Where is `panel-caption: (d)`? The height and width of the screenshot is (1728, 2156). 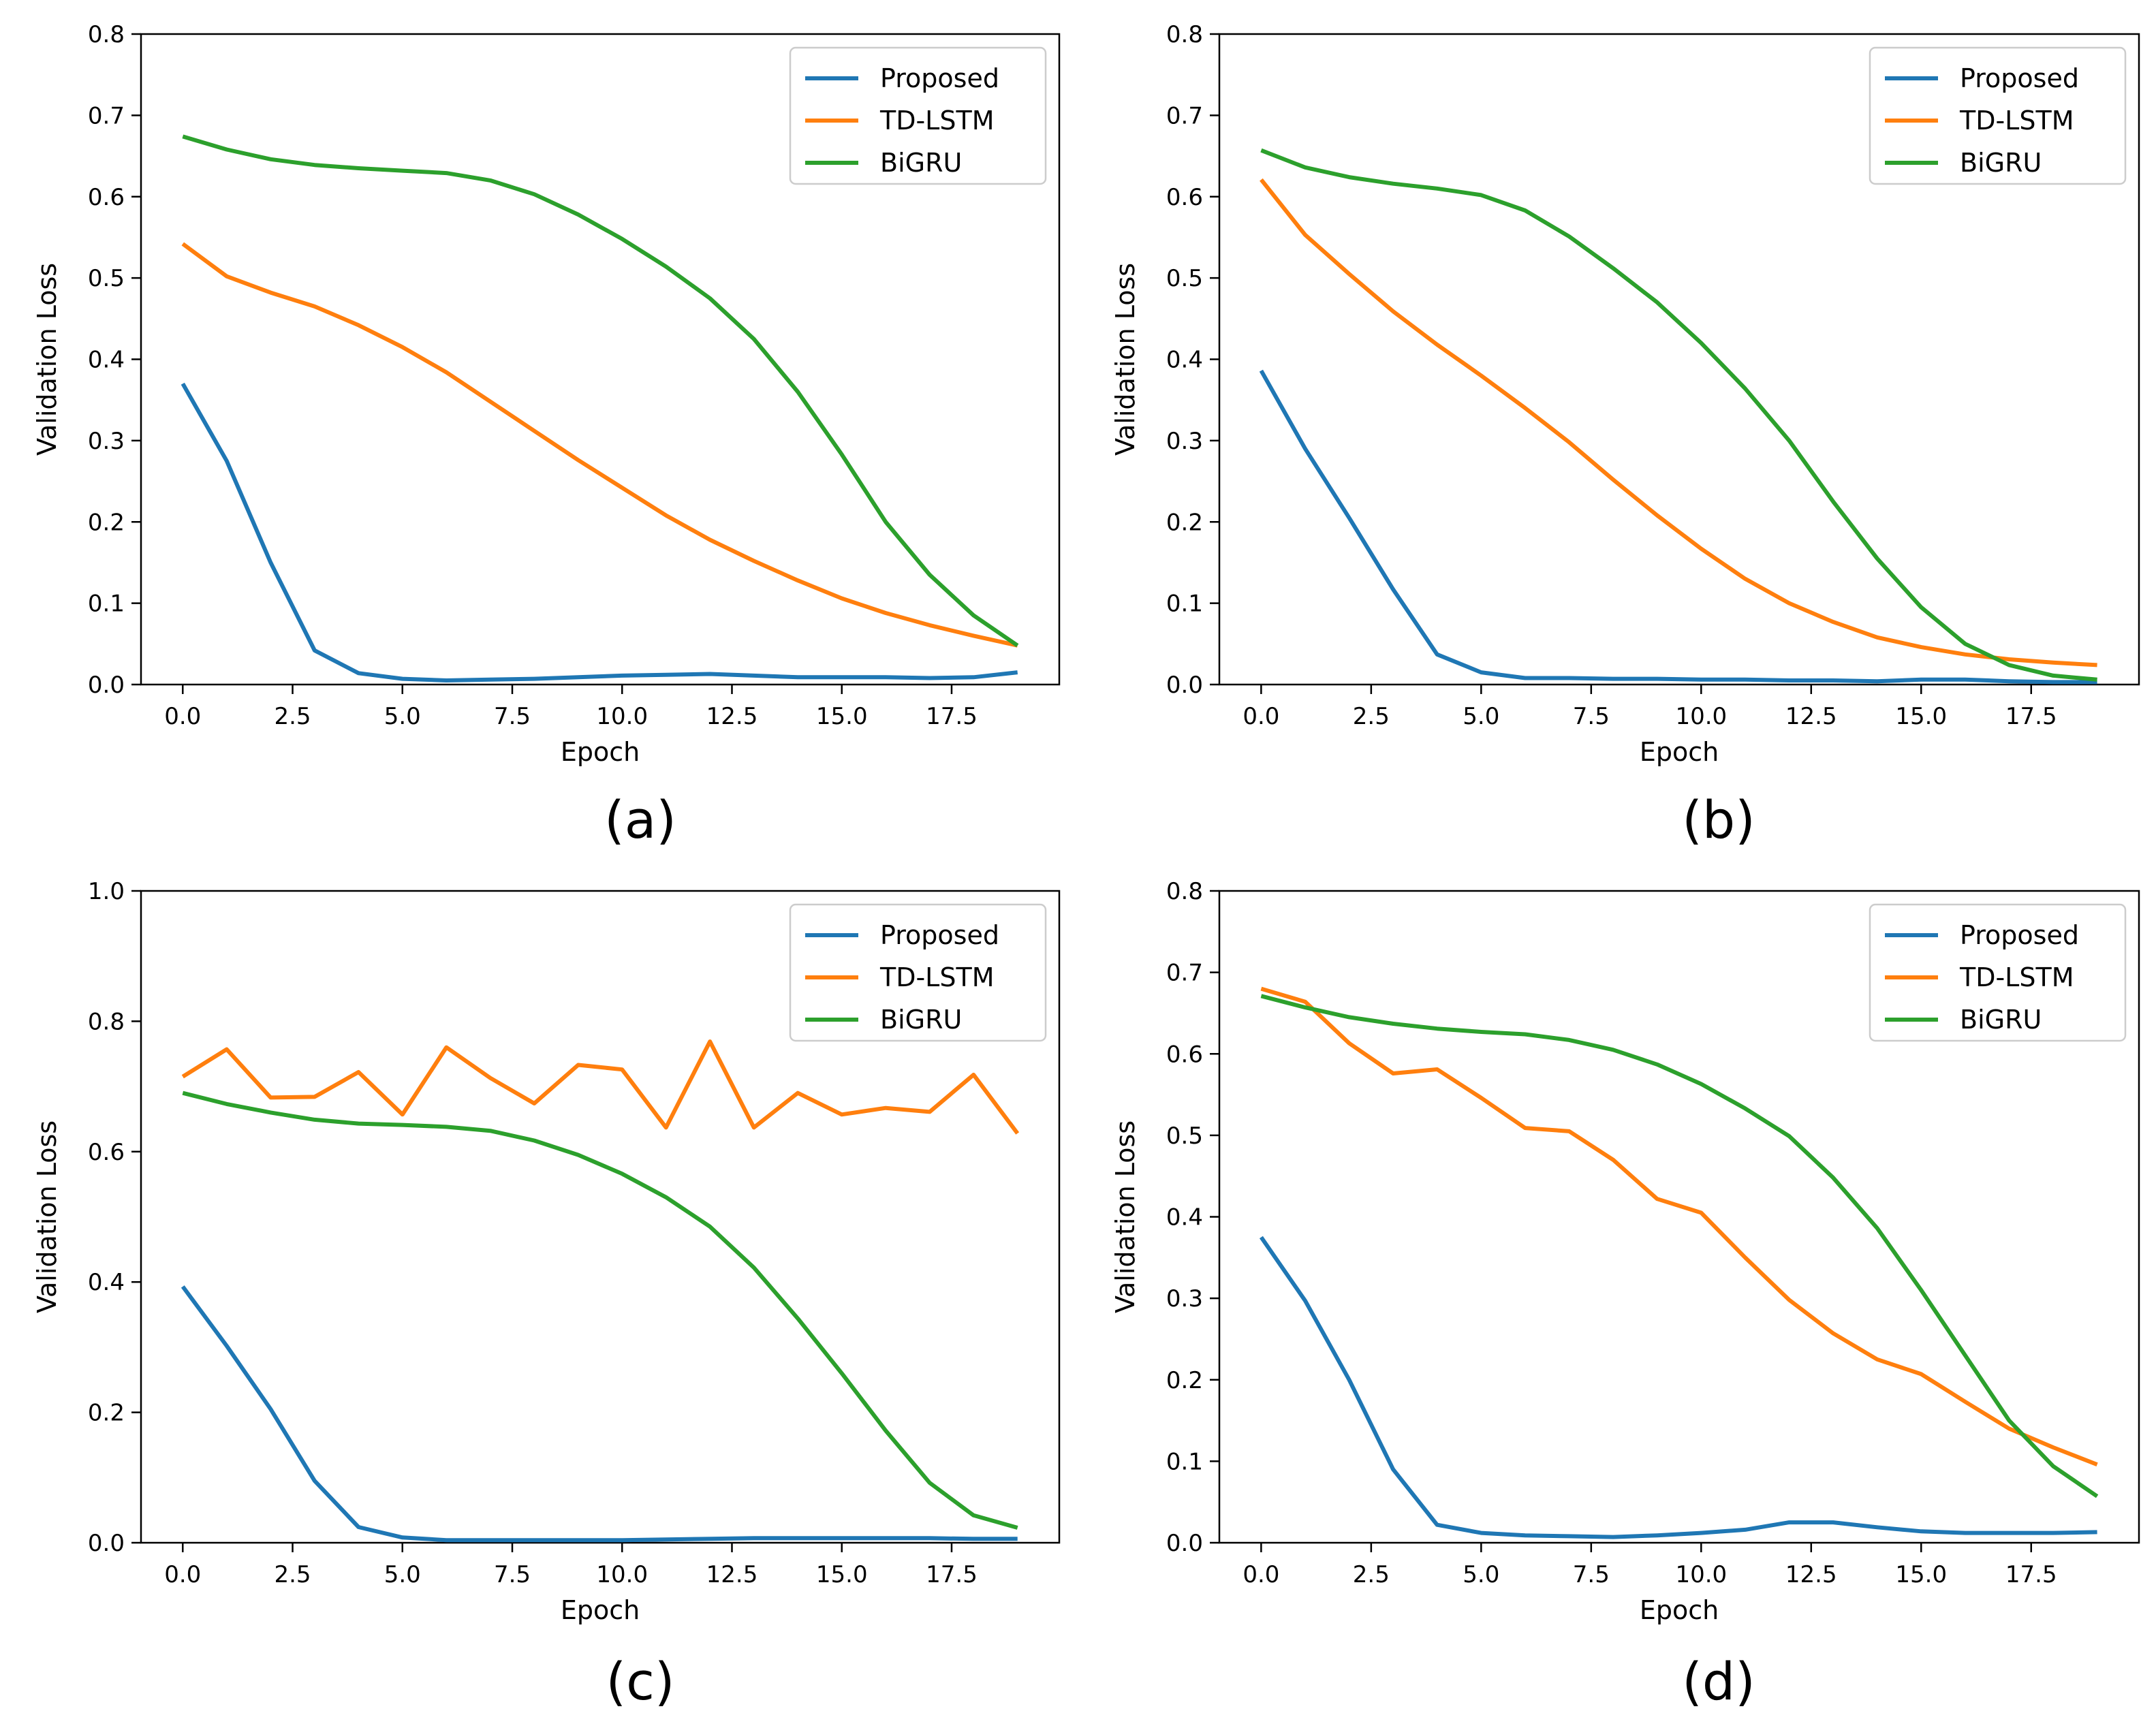 panel-caption: (d) is located at coordinates (1718, 1681).